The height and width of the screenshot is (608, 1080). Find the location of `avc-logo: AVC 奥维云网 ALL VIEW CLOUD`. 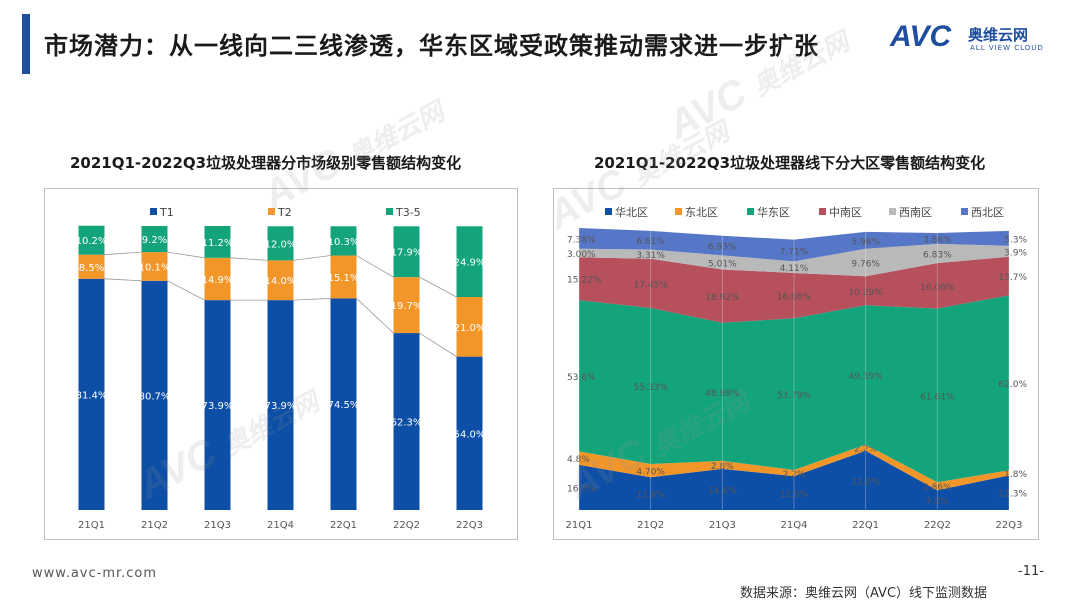

avc-logo: AVC 奥维云网 ALL VIEW CLOUD is located at coordinates (975, 40).